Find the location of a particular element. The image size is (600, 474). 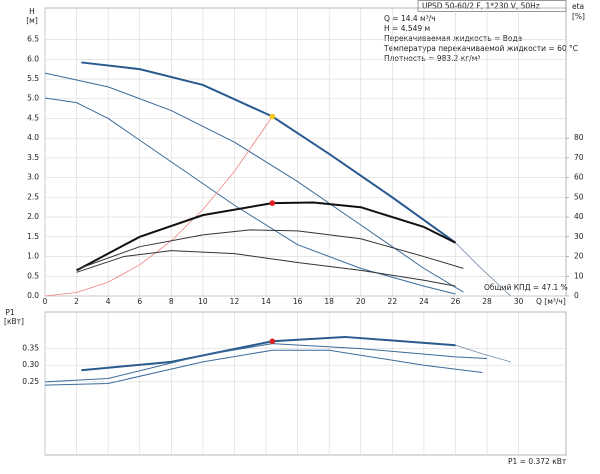

x-axis-label: Q [м³/ч] is located at coordinates (551, 301).